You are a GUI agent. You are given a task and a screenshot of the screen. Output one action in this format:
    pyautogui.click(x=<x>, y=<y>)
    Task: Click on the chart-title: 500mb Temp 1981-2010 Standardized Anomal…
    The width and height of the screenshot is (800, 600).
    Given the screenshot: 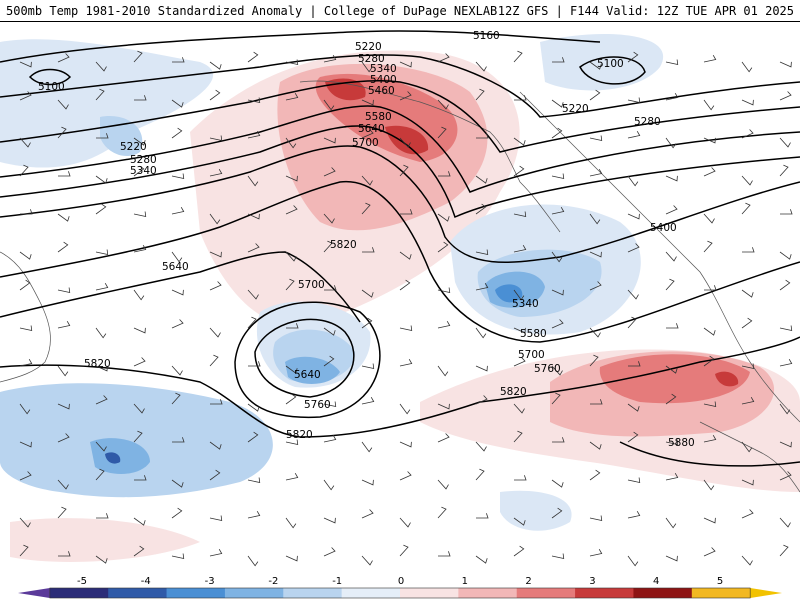 What is the action you would take?
    pyautogui.click(x=252, y=11)
    